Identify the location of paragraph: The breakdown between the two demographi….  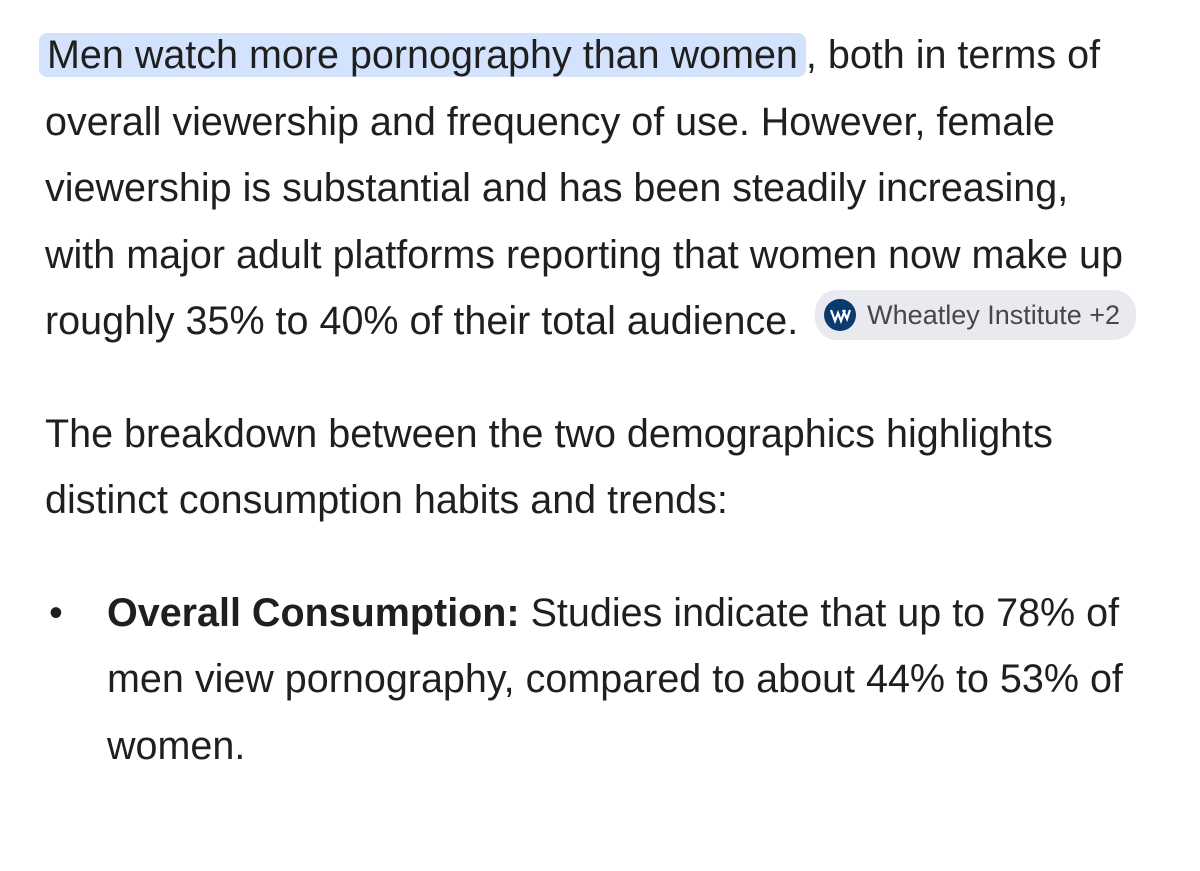
(595, 467).